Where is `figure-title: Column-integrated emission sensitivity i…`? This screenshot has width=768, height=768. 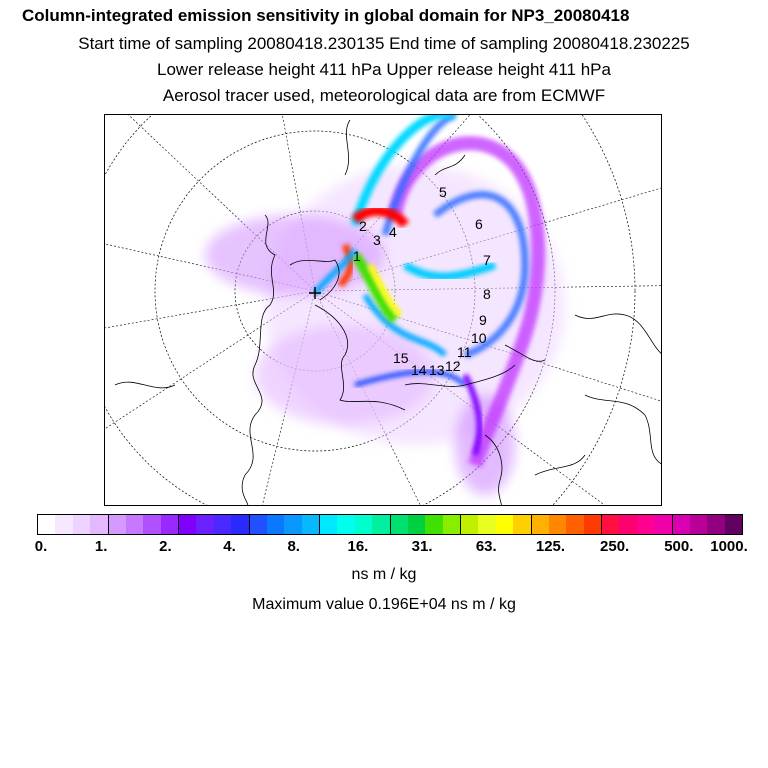
figure-title: Column-integrated emission sensitivity i… is located at coordinates (326, 15).